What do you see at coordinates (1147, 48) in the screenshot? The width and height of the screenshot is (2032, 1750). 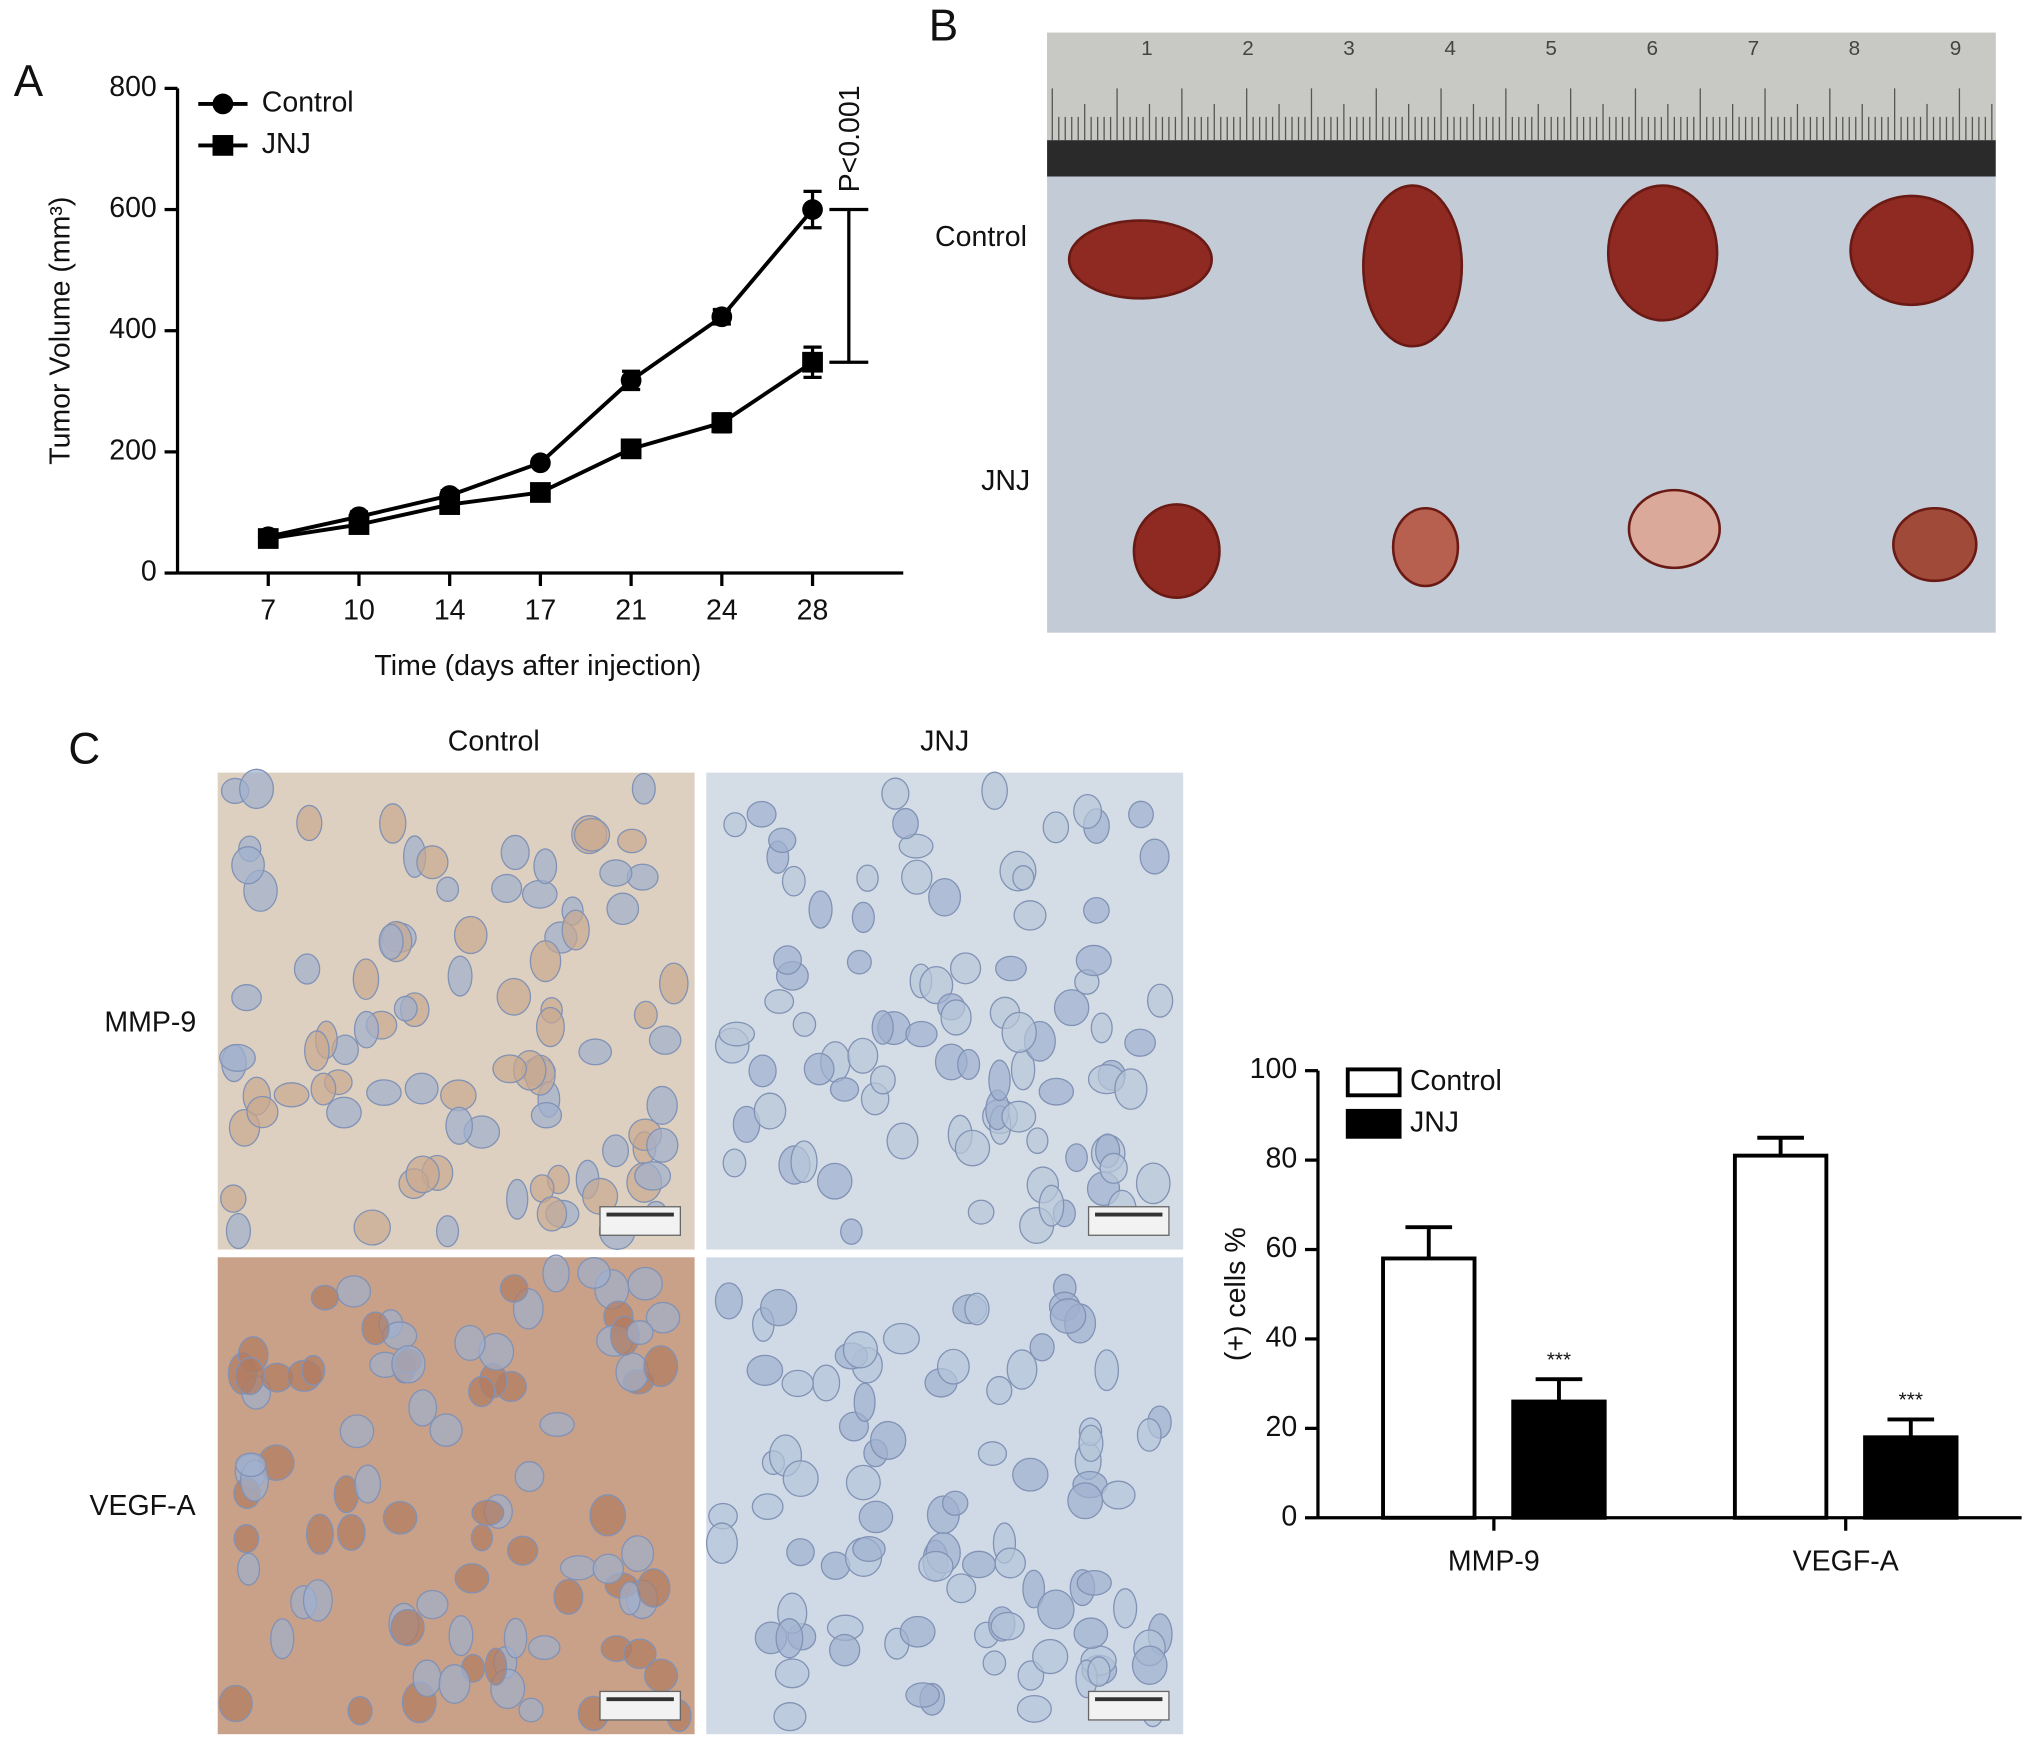 I see `ruler-label: 1` at bounding box center [1147, 48].